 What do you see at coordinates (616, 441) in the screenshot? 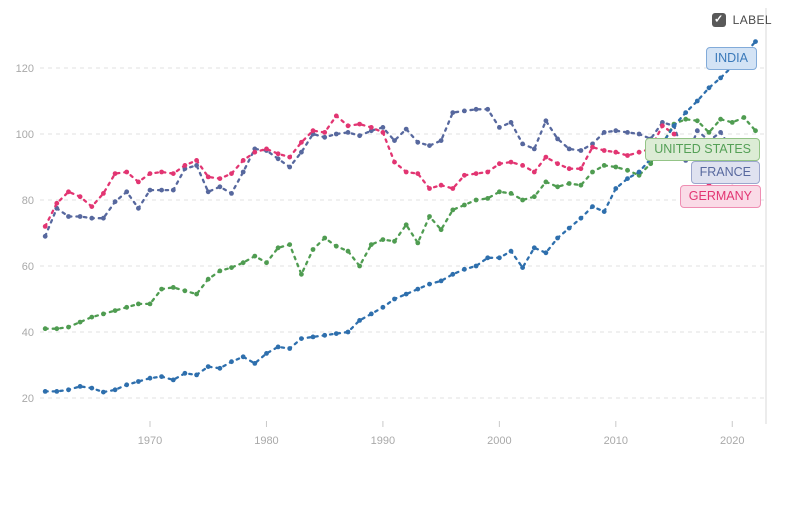
I see `x-tick-label-2010: 2010` at bounding box center [616, 441].